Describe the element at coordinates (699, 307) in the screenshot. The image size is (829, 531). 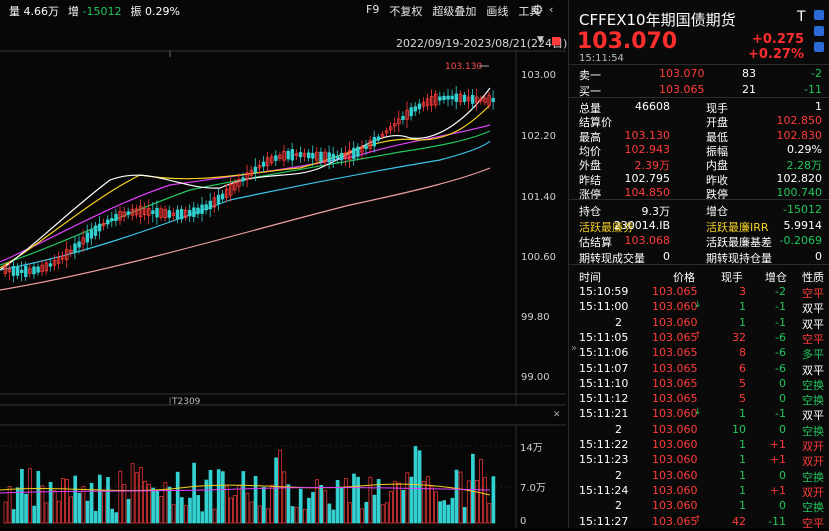
I see `tick-row: 15:11:00 103.060 ↓ 1 -1 双平` at that location.